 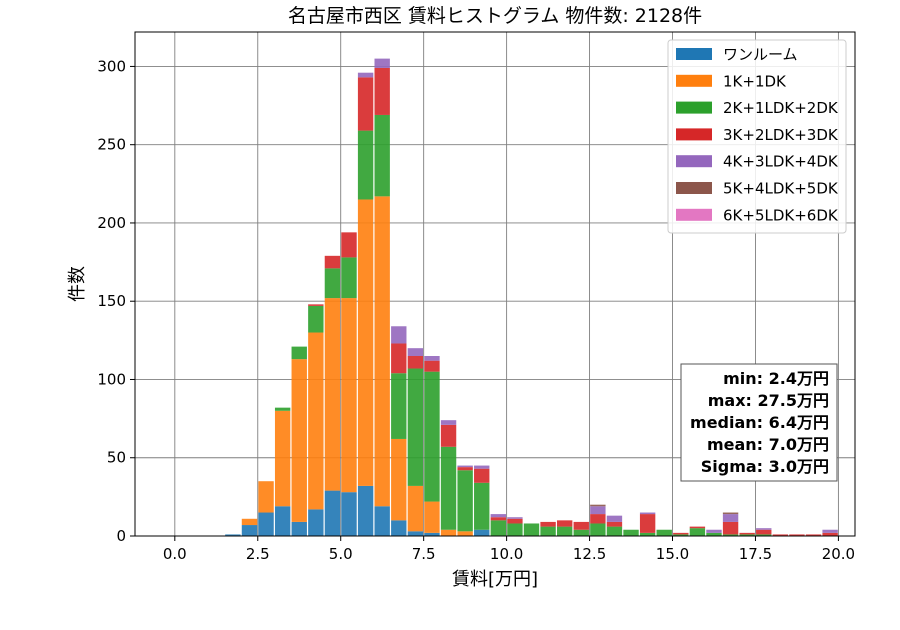 I want to click on legend-label: 5K+4LDK+5DK, so click(x=781, y=189).